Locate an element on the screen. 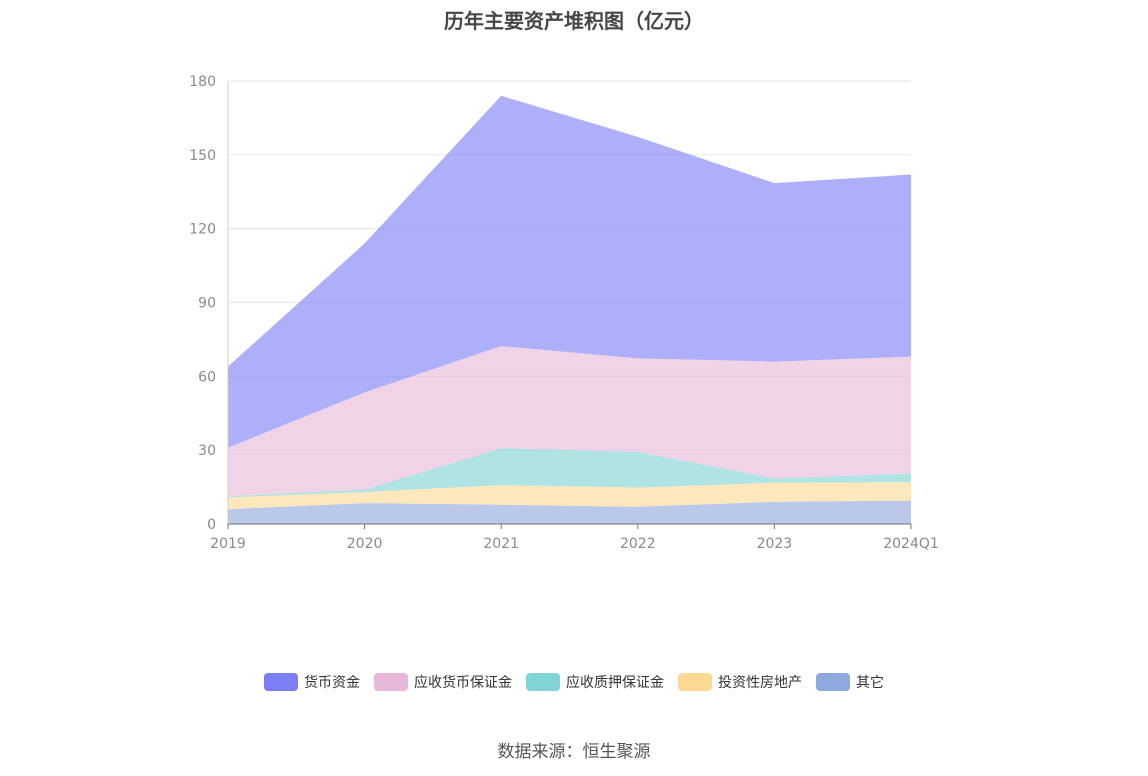 This screenshot has height=776, width=1148. y-tick-label: 30 is located at coordinates (207, 451).